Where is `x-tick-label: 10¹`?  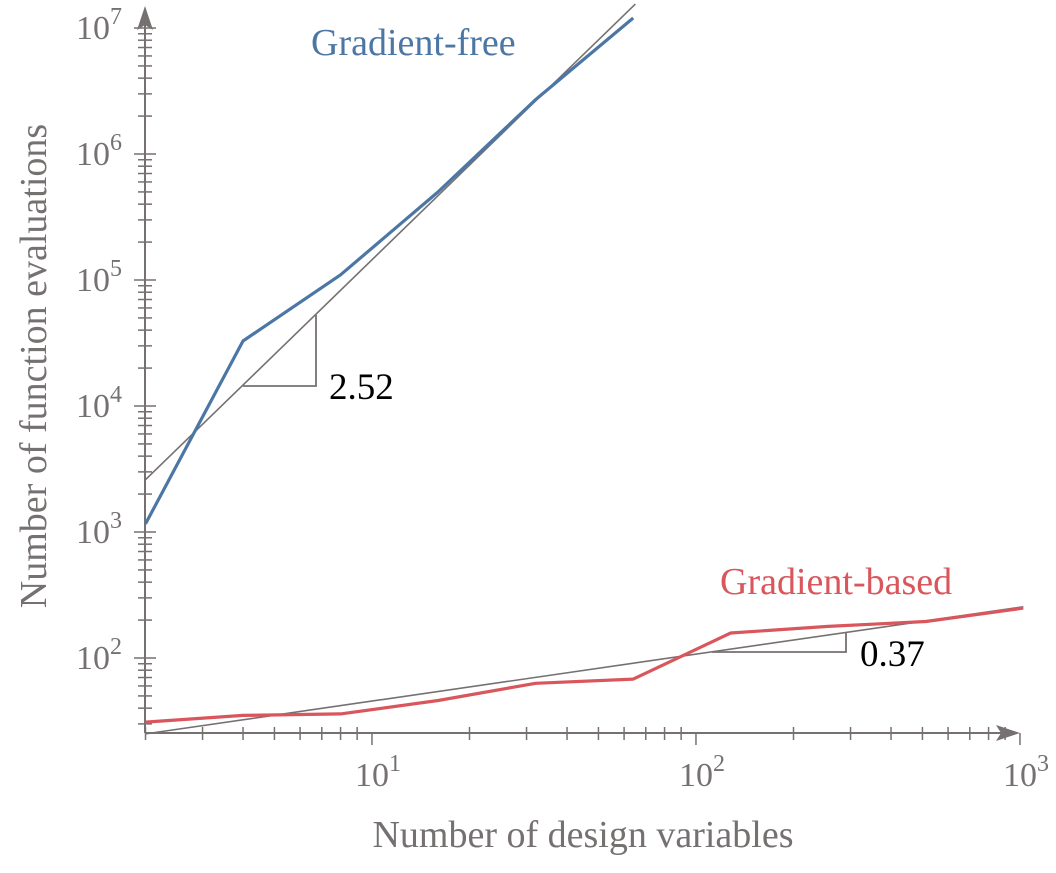
x-tick-label: 10¹ is located at coordinates (378, 772).